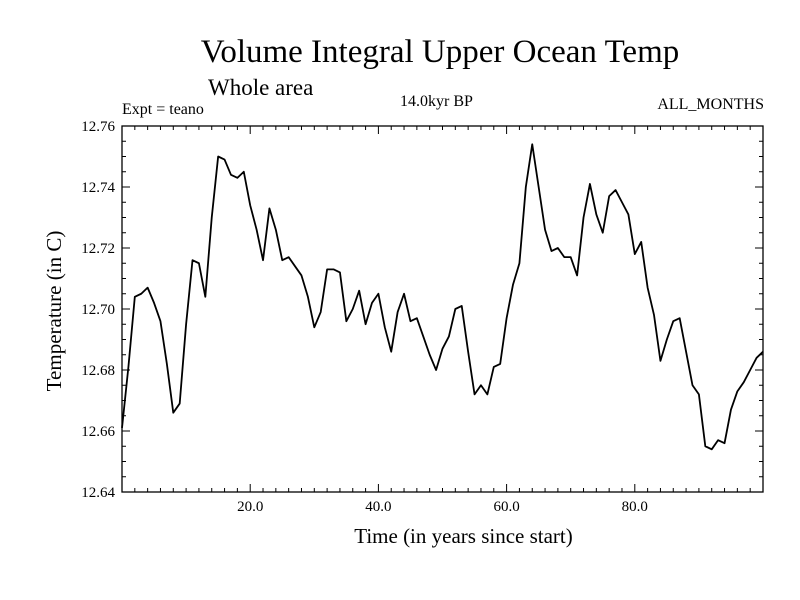 The image size is (800, 600). Describe the element at coordinates (54, 311) in the screenshot. I see `y-axis-label: Temperature (in C)` at that location.